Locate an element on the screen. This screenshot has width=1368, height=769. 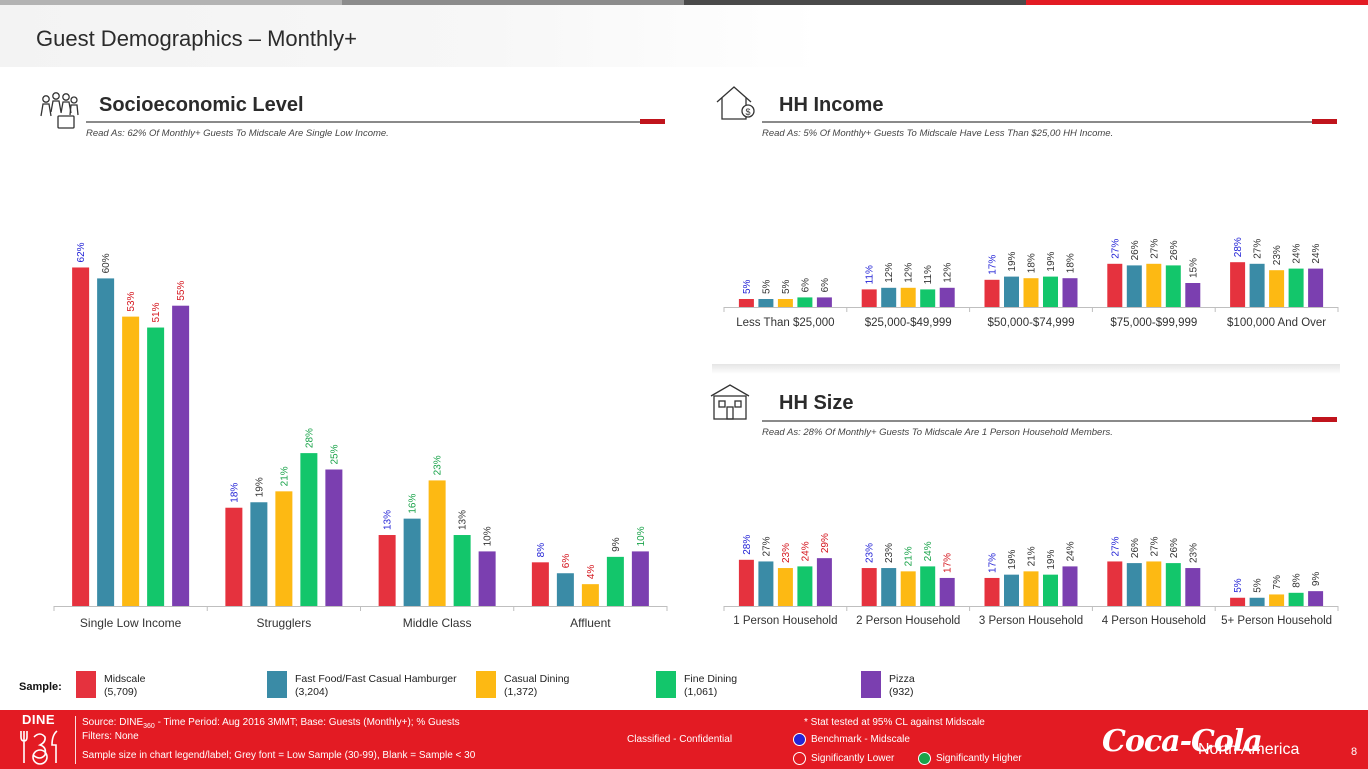
income-title: HH Income is located at coordinates (831, 105).